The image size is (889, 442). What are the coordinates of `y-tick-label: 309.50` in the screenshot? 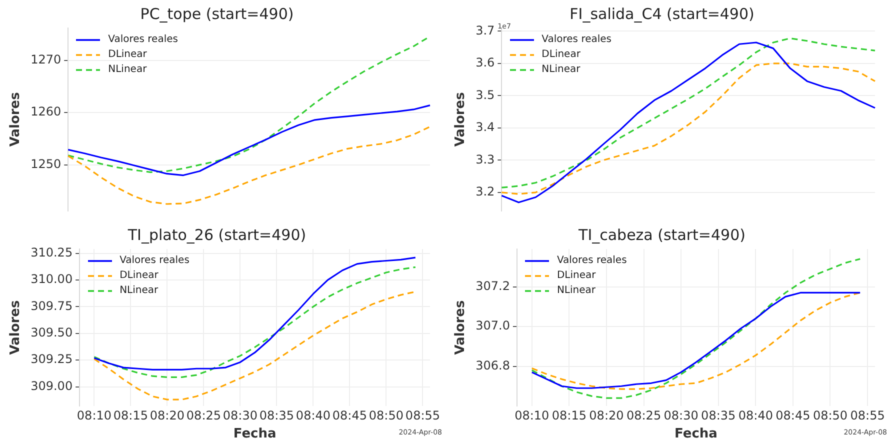 It's located at (51, 333).